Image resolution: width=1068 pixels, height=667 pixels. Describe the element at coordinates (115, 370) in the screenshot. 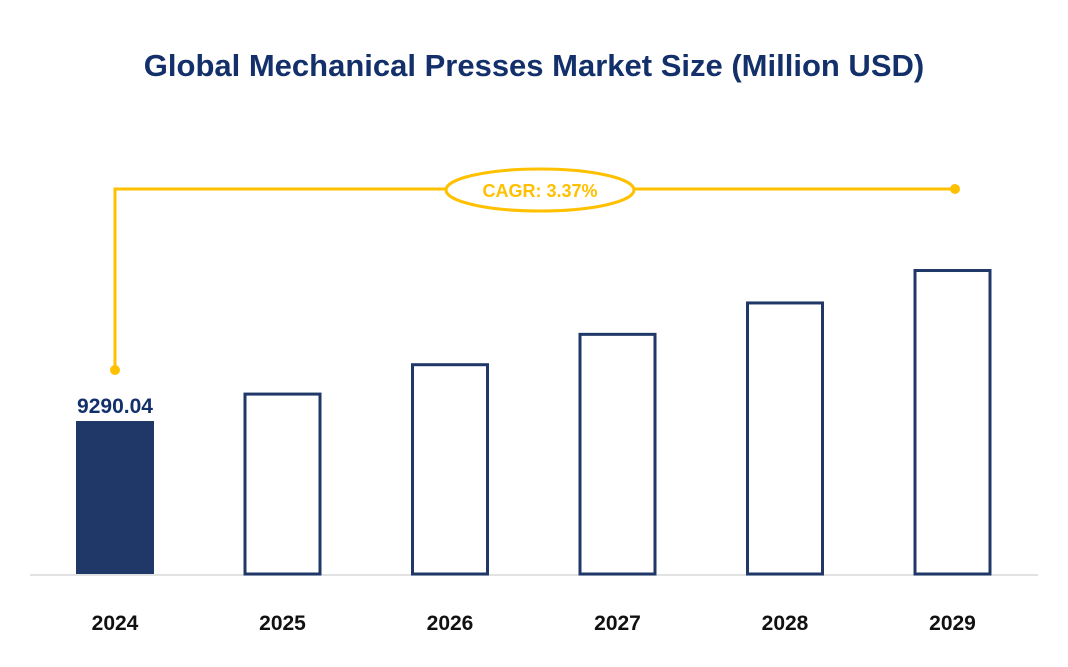

I see `cagr-start-dot` at that location.